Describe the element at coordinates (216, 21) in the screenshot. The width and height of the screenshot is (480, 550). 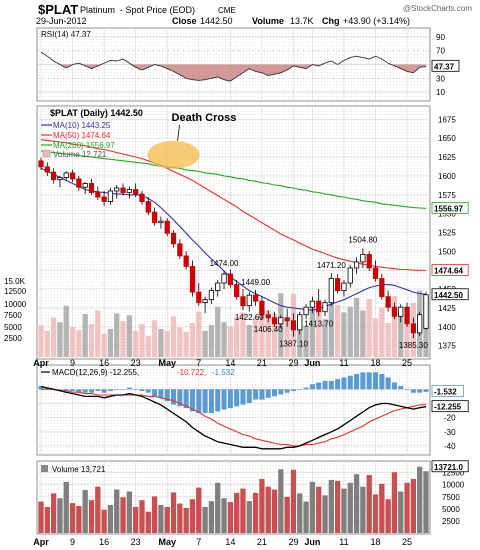
I see `close-value: 1442.50` at that location.